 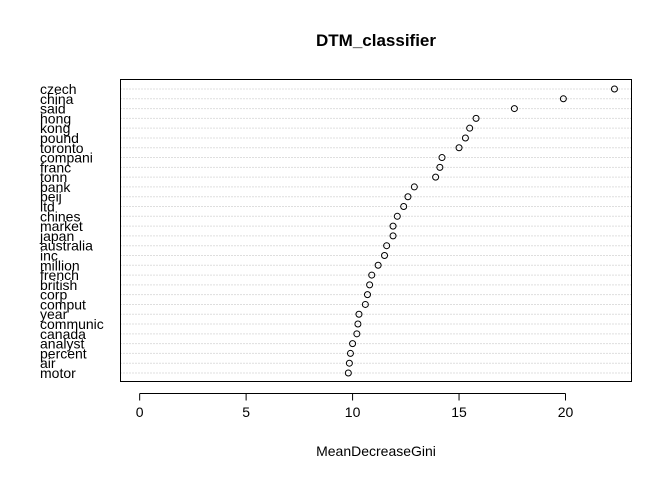 What do you see at coordinates (376, 451) in the screenshot?
I see `x-axis-label: MeanDecreaseGini` at bounding box center [376, 451].